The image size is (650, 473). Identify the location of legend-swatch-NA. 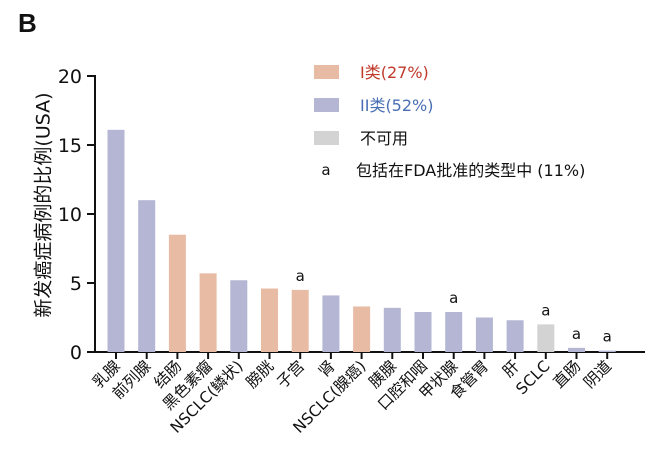
(326, 138).